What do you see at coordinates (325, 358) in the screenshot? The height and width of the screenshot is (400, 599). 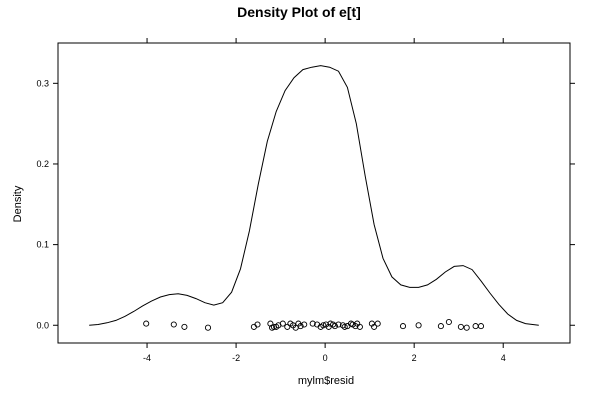 I see `x-tick-label: 0` at bounding box center [325, 358].